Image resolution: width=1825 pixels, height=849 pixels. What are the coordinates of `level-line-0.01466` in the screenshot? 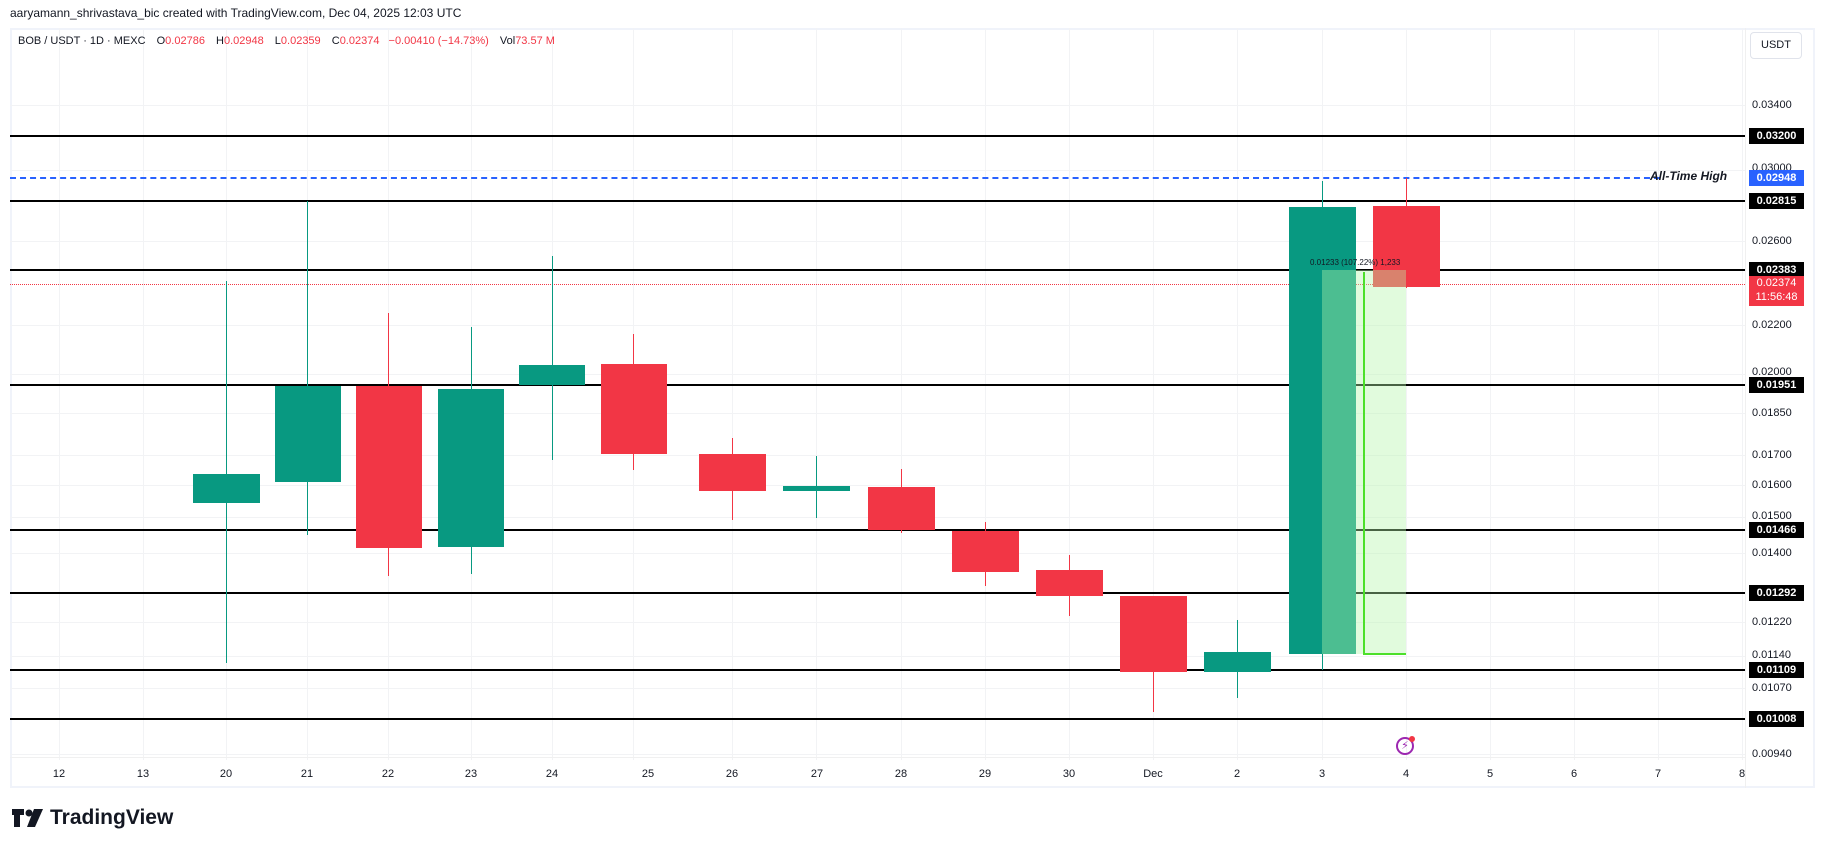 It's located at (877, 530).